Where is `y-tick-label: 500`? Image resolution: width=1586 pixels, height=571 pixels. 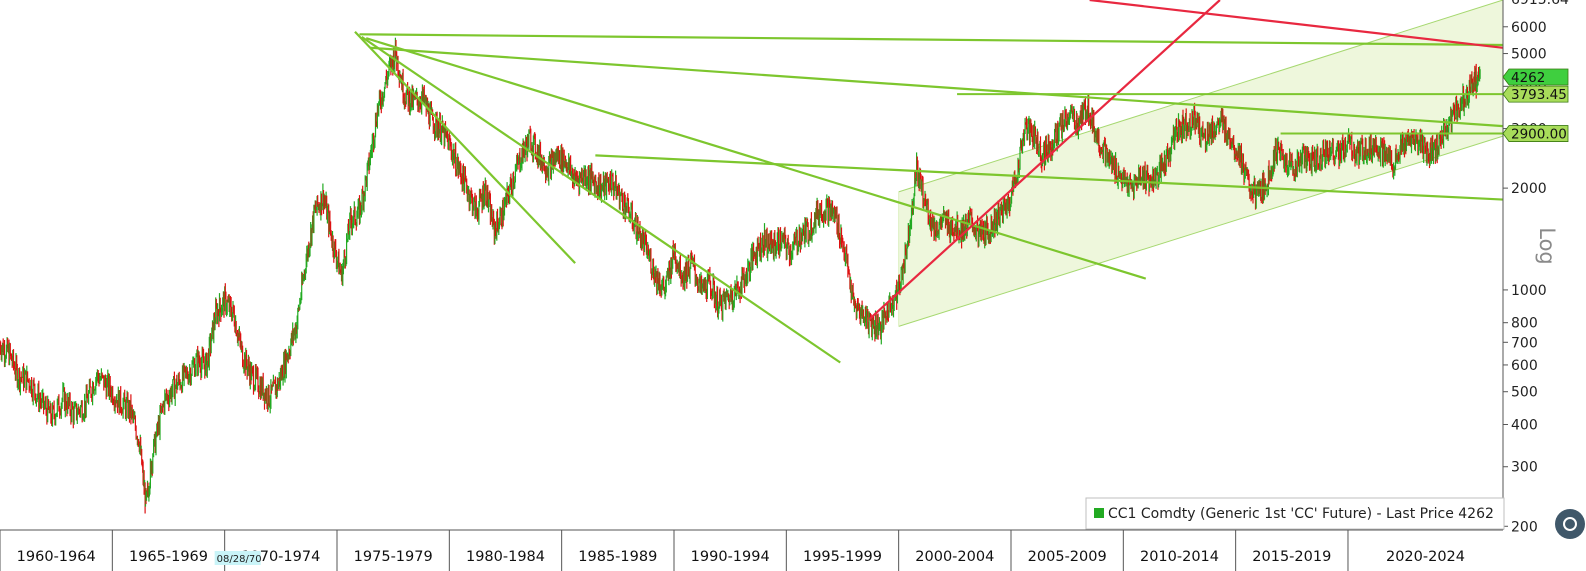 y-tick-label: 500 is located at coordinates (1524, 393).